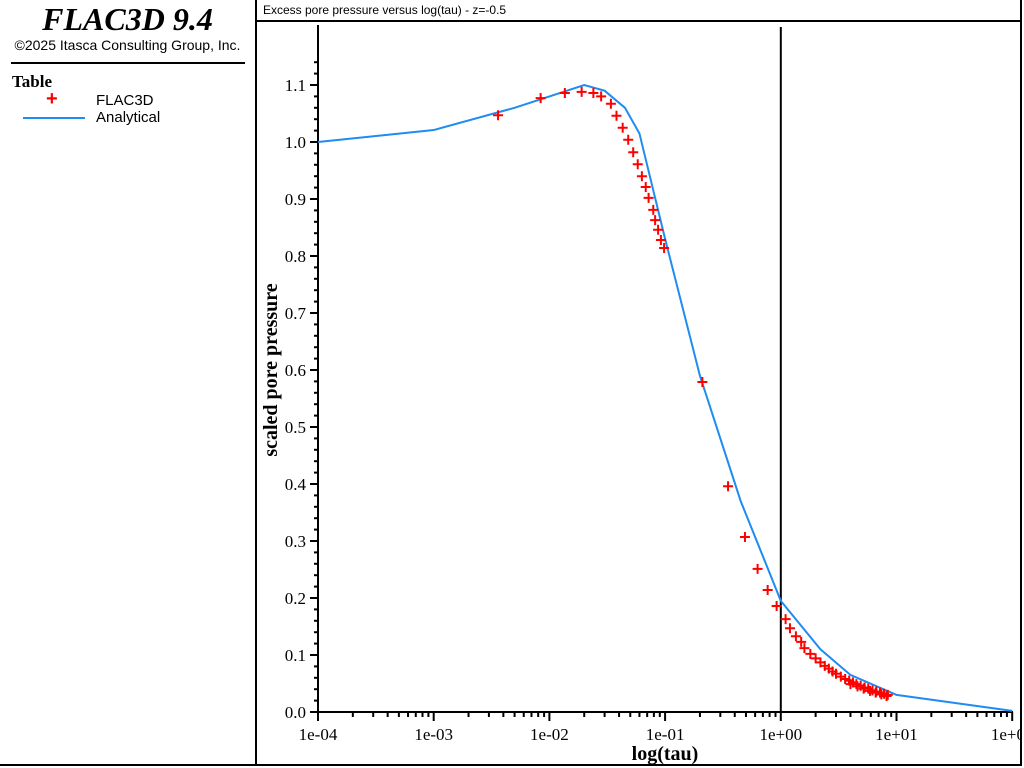 The height and width of the screenshot is (768, 1024). What do you see at coordinates (127, 45) in the screenshot?
I see `copyright: ©2025 Itasca Consulting Group, Inc.` at bounding box center [127, 45].